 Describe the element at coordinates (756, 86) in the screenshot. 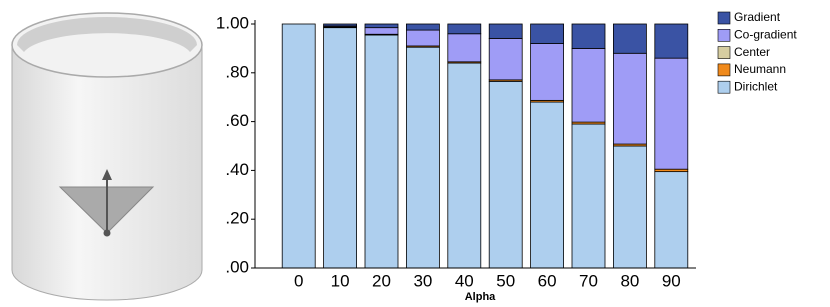

I see `legend-label: Dirichlet` at that location.